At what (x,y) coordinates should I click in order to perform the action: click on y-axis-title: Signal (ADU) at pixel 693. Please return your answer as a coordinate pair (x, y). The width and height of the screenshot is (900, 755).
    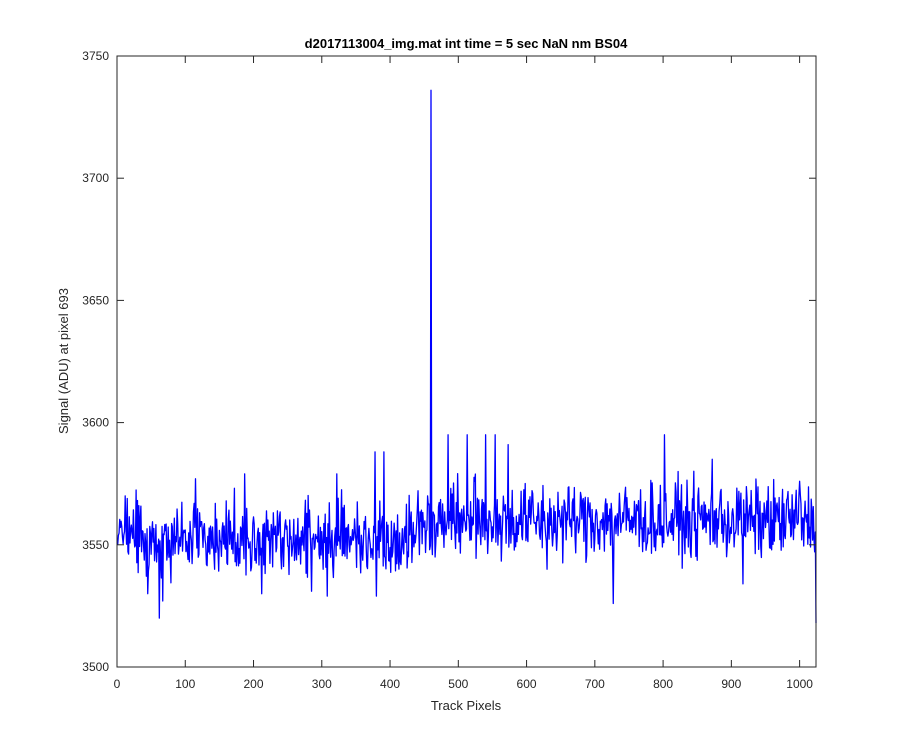
    Looking at the image, I should click on (63, 361).